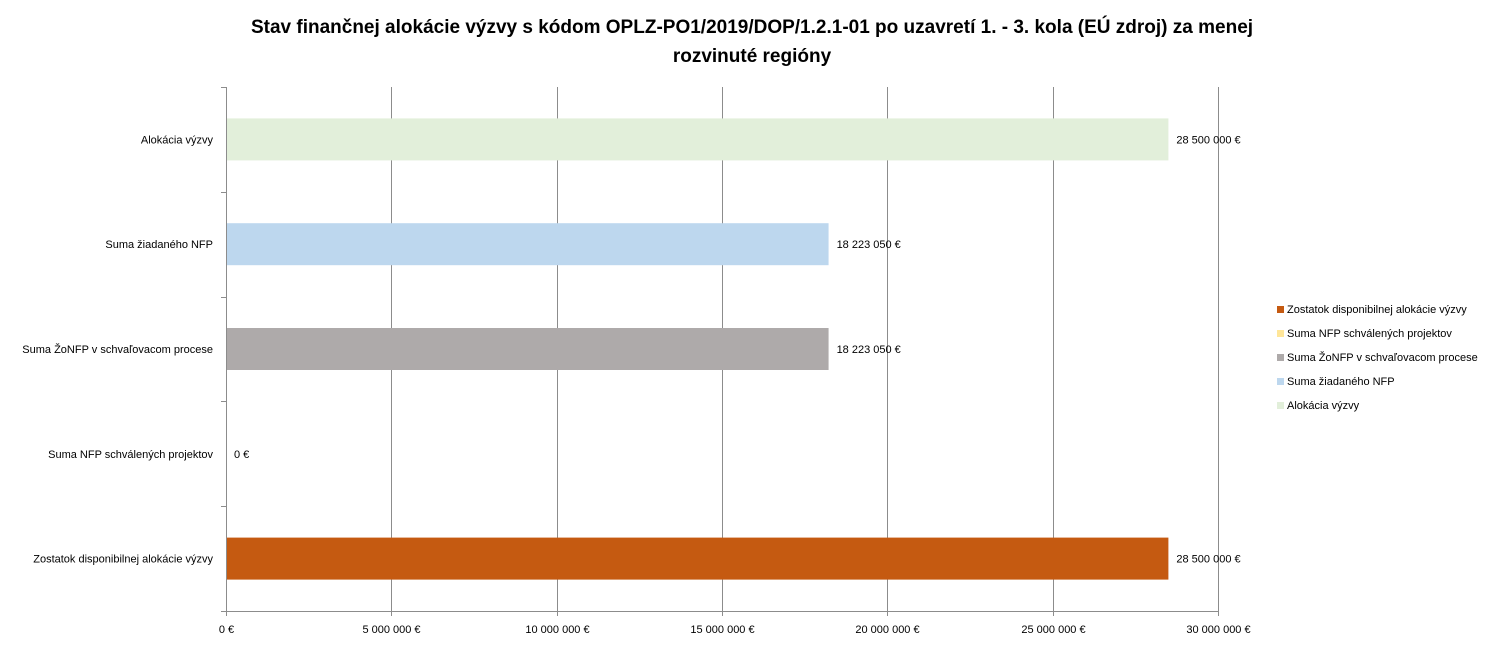 The width and height of the screenshot is (1505, 648). What do you see at coordinates (1369, 334) in the screenshot?
I see `legend-label: Suma NFP schválených projektov` at bounding box center [1369, 334].